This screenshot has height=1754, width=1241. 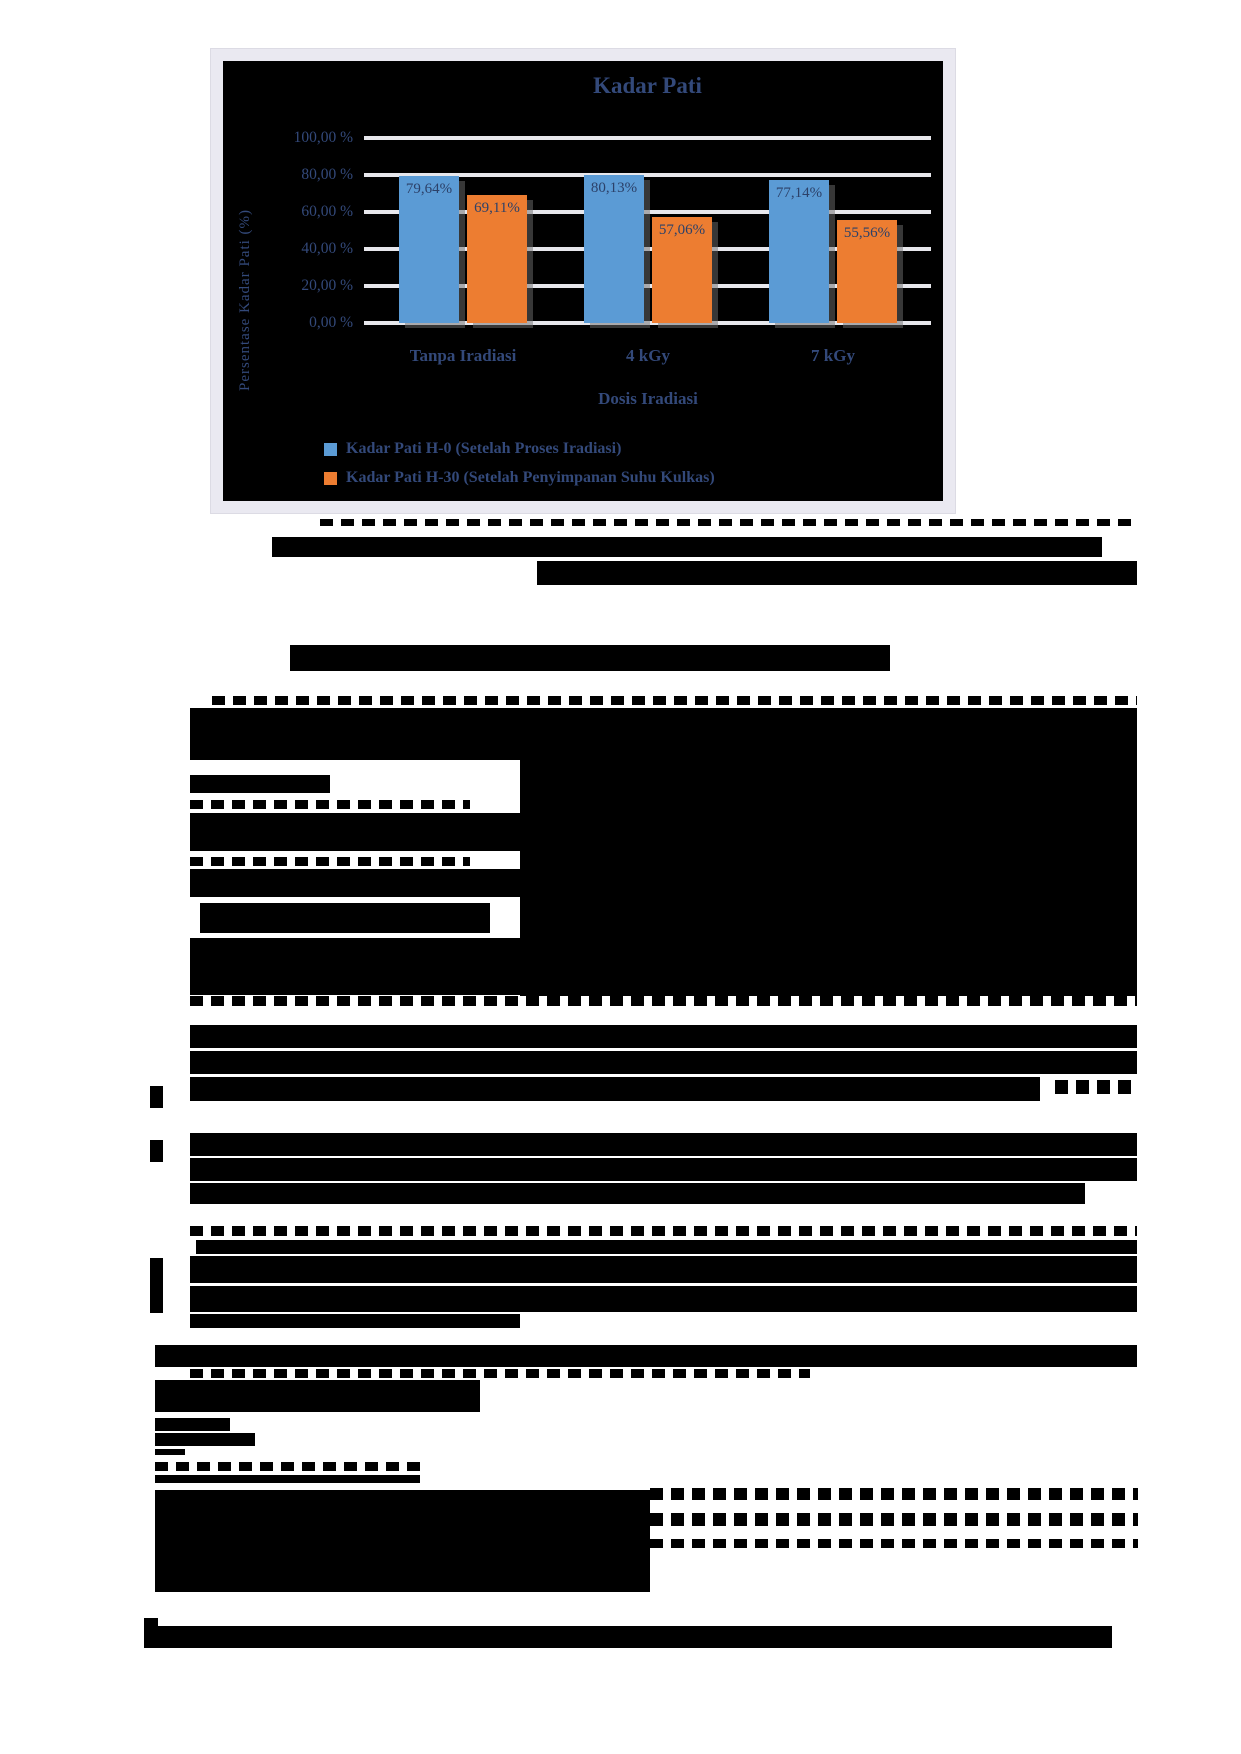 I want to click on bar-data-label: 57,06%, so click(x=682, y=230).